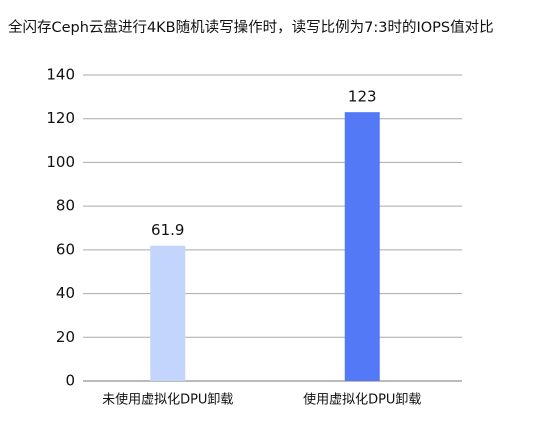 The image size is (542, 427). I want to click on data-label: 123, so click(362, 97).